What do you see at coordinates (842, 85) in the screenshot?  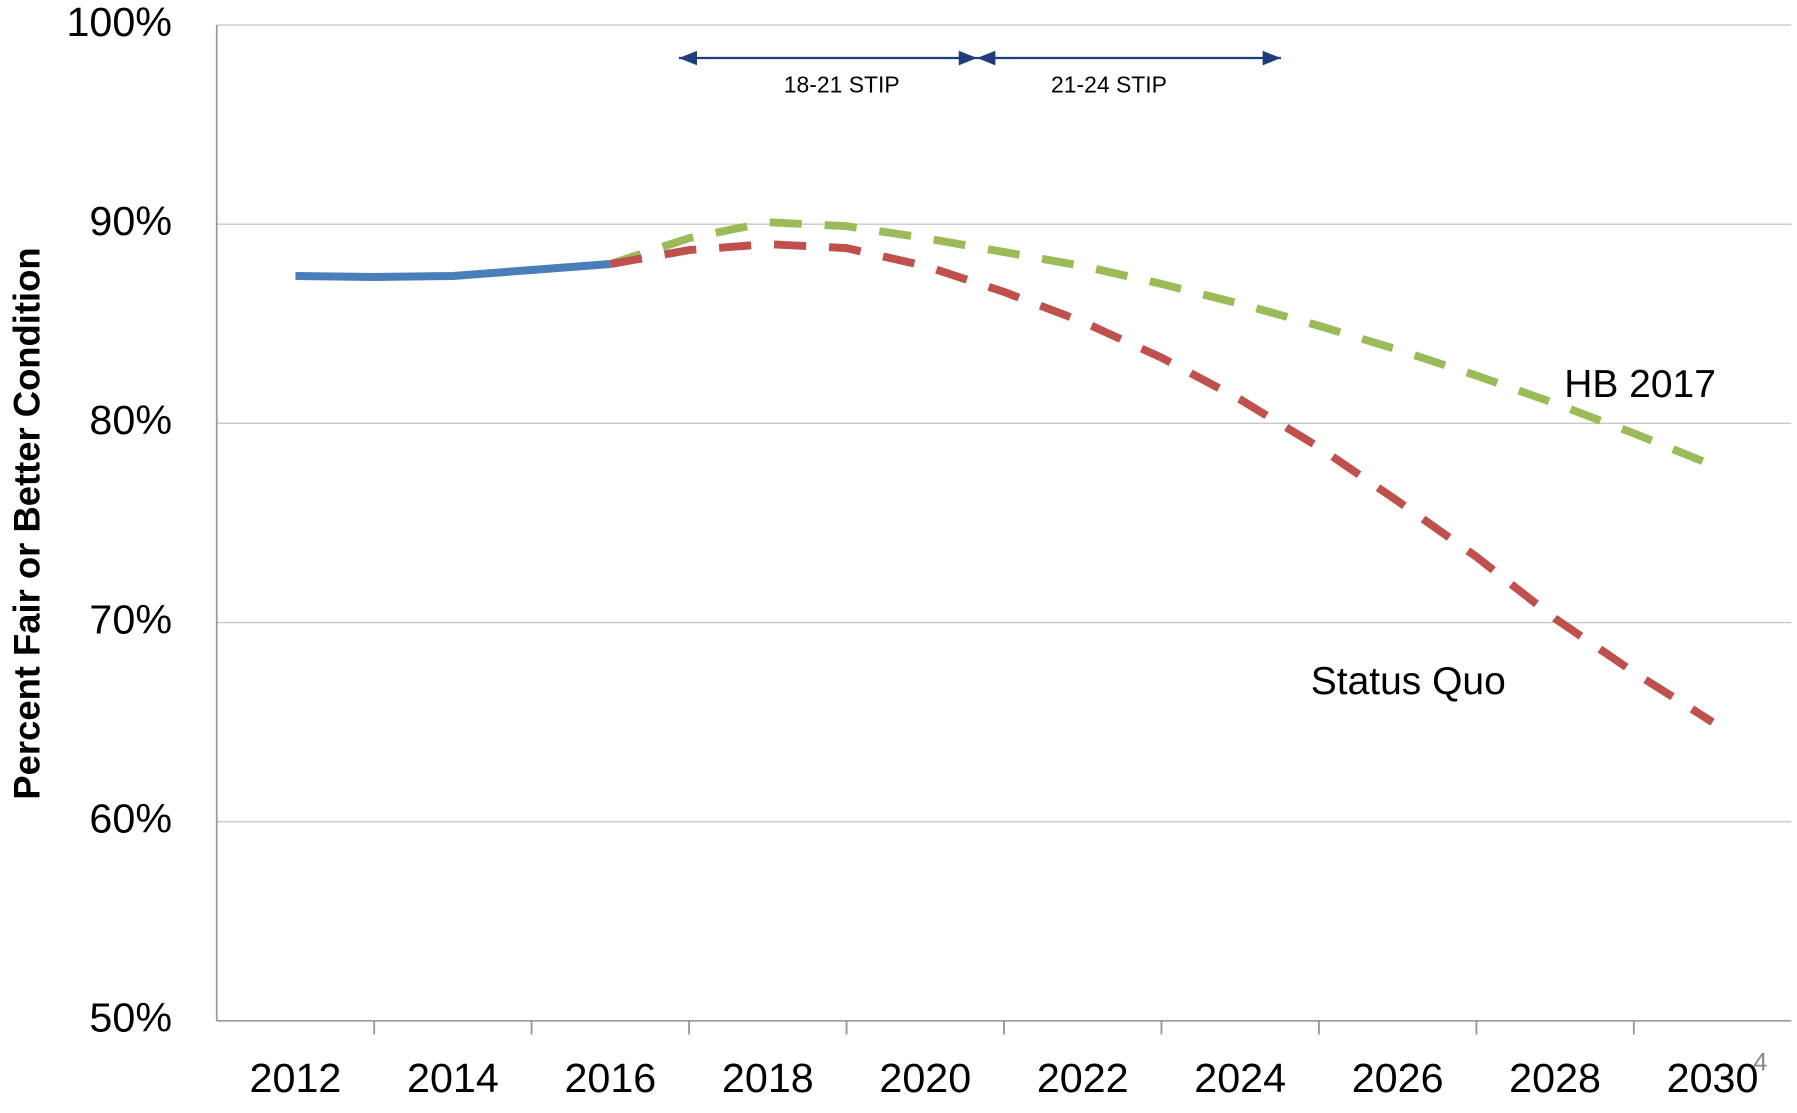 I see `annotation: 18-21 STIP` at bounding box center [842, 85].